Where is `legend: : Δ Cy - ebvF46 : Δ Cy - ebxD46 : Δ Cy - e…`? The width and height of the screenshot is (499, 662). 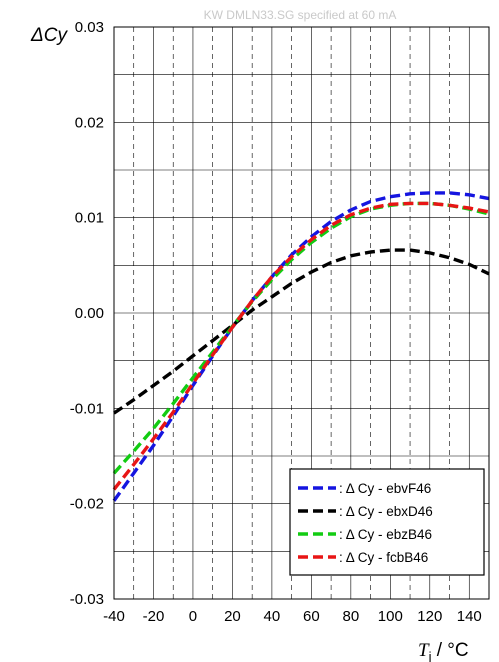 legend: : Δ Cy - ebvF46 : Δ Cy - ebxD46 : Δ Cy - e… is located at coordinates (387, 522).